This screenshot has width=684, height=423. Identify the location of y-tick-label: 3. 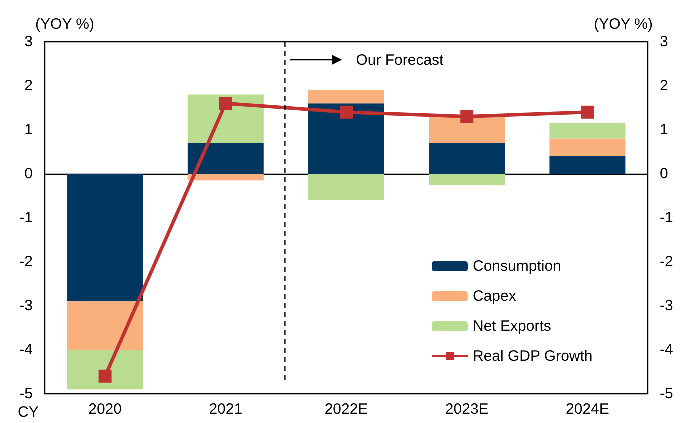
(28, 42).